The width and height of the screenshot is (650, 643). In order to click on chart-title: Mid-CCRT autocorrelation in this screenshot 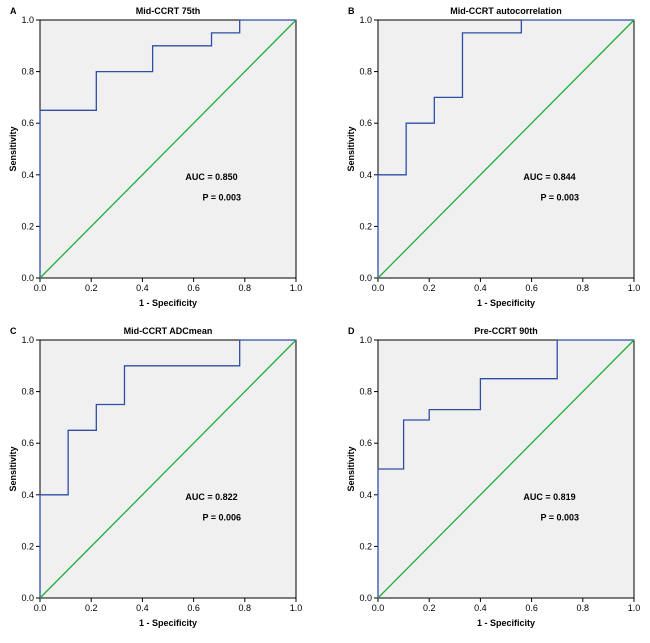, I will do `click(506, 11)`.